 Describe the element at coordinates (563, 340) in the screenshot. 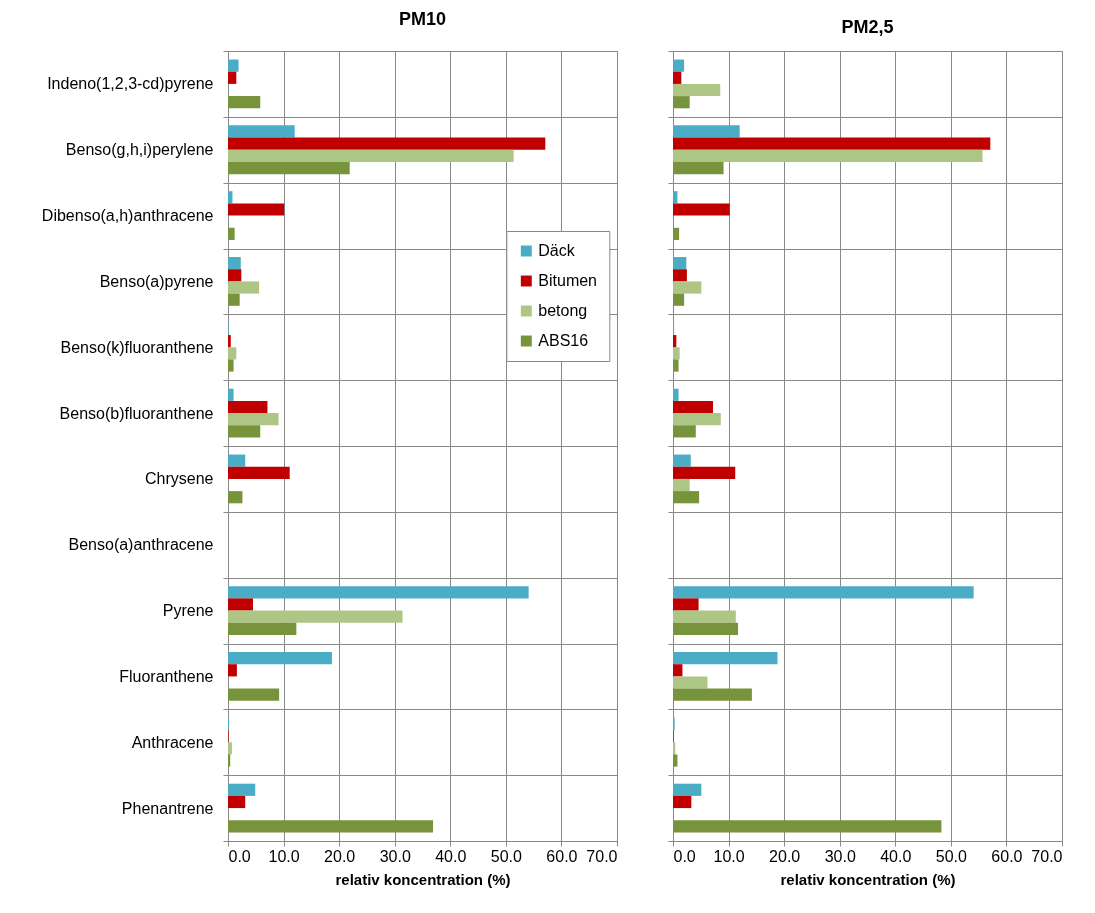

I see `legend-label: ABS16` at that location.